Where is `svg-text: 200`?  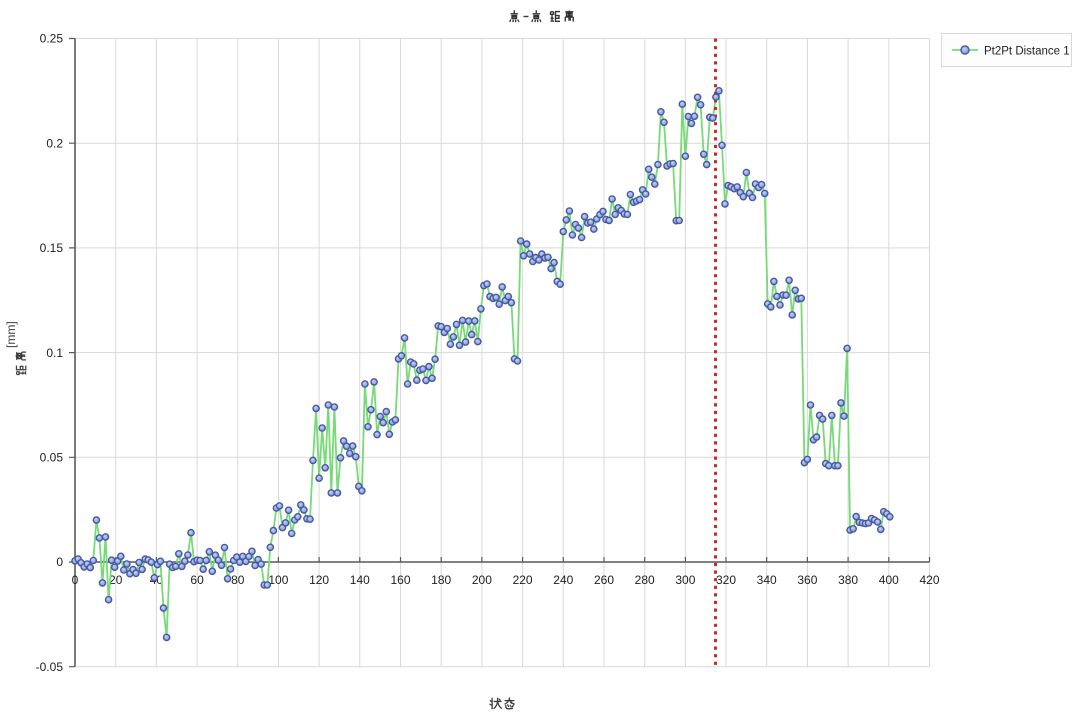 svg-text: 200 is located at coordinates (482, 580).